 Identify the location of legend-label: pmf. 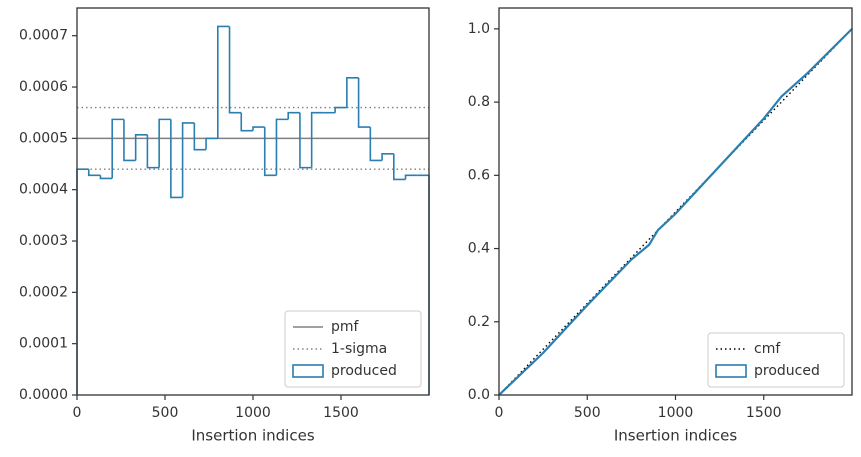
(345, 327).